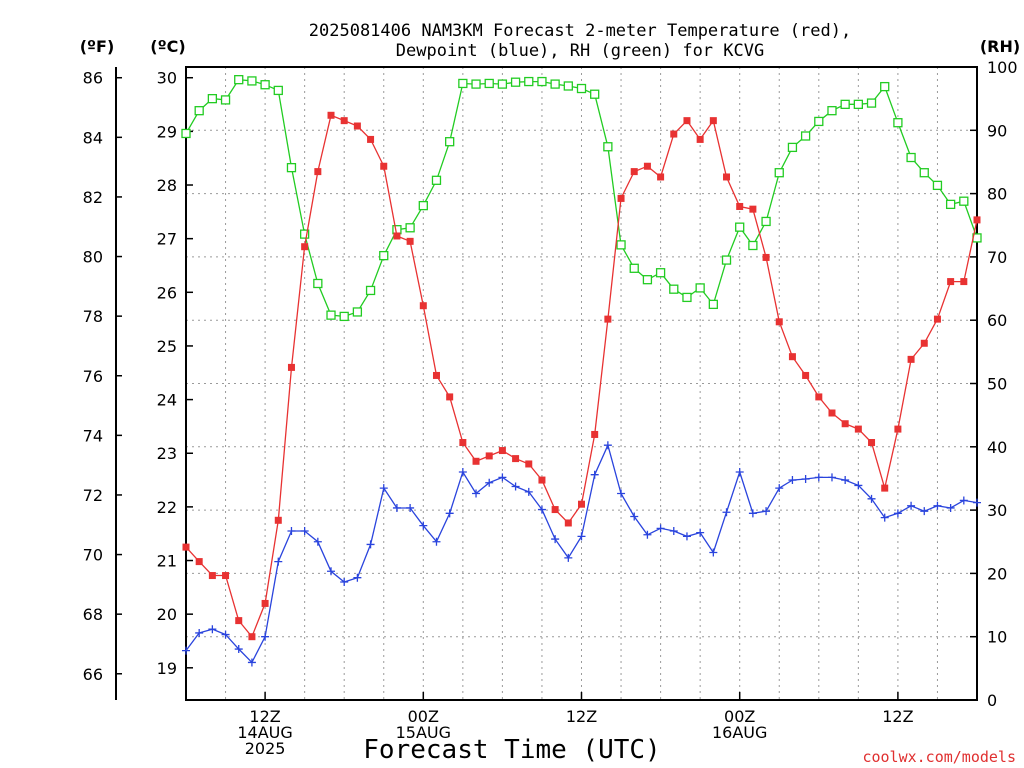 The image size is (1024, 768). What do you see at coordinates (167, 292) in the screenshot?
I see `celsius-tick-label: 26` at bounding box center [167, 292].